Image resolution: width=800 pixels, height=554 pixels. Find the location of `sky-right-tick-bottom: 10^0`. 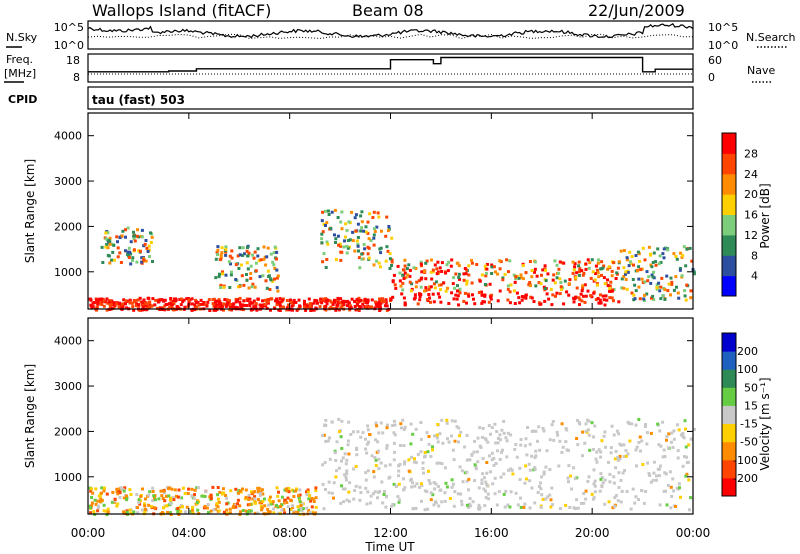

sky-right-tick-bottom: 10^0 is located at coordinates (723, 45).